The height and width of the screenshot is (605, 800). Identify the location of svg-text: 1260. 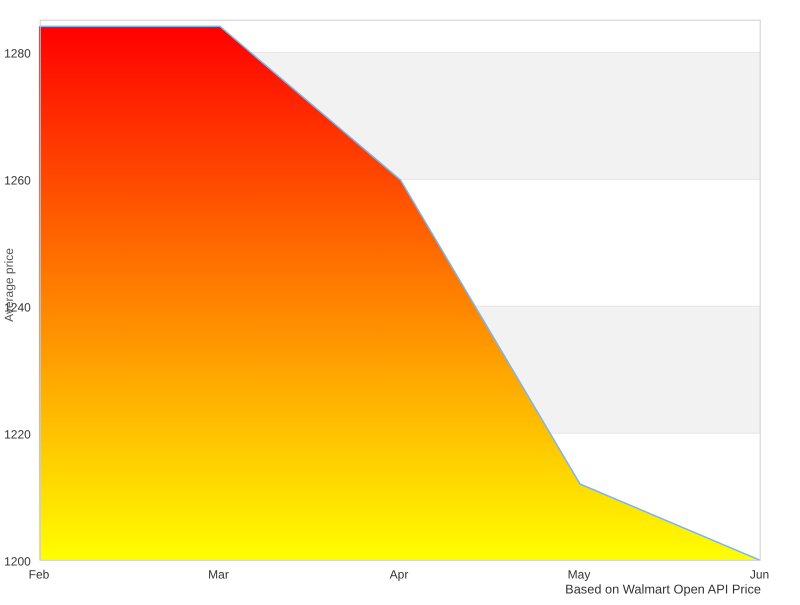
(17, 180).